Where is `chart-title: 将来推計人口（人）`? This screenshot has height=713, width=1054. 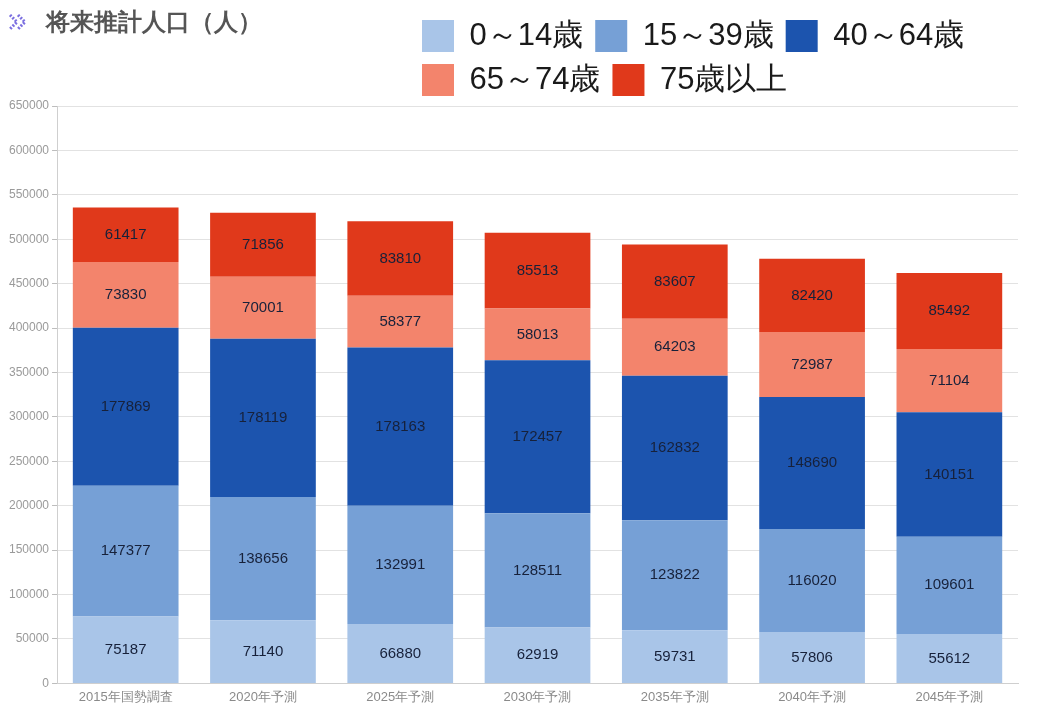
chart-title: 将来推計人口（人） is located at coordinates (154, 22).